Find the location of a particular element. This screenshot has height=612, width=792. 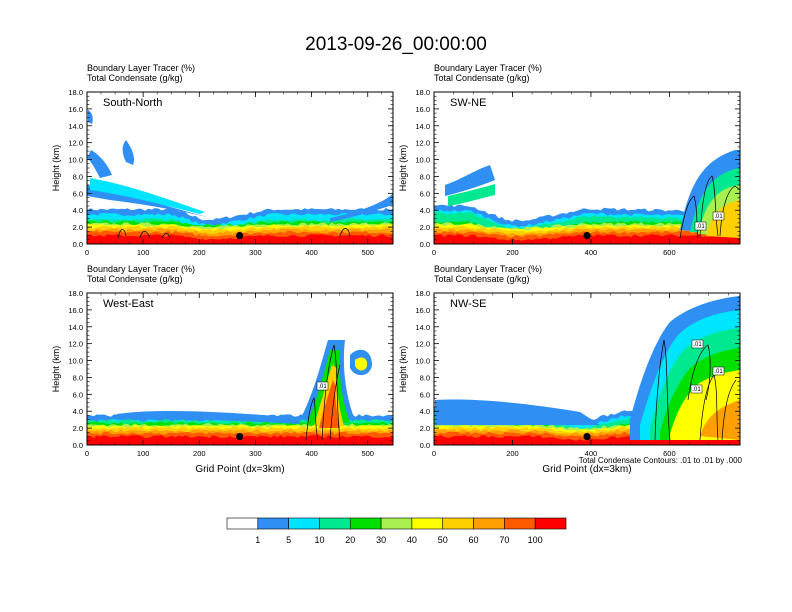

shaded-field: .01 .01 .01 is located at coordinates (587, 370).